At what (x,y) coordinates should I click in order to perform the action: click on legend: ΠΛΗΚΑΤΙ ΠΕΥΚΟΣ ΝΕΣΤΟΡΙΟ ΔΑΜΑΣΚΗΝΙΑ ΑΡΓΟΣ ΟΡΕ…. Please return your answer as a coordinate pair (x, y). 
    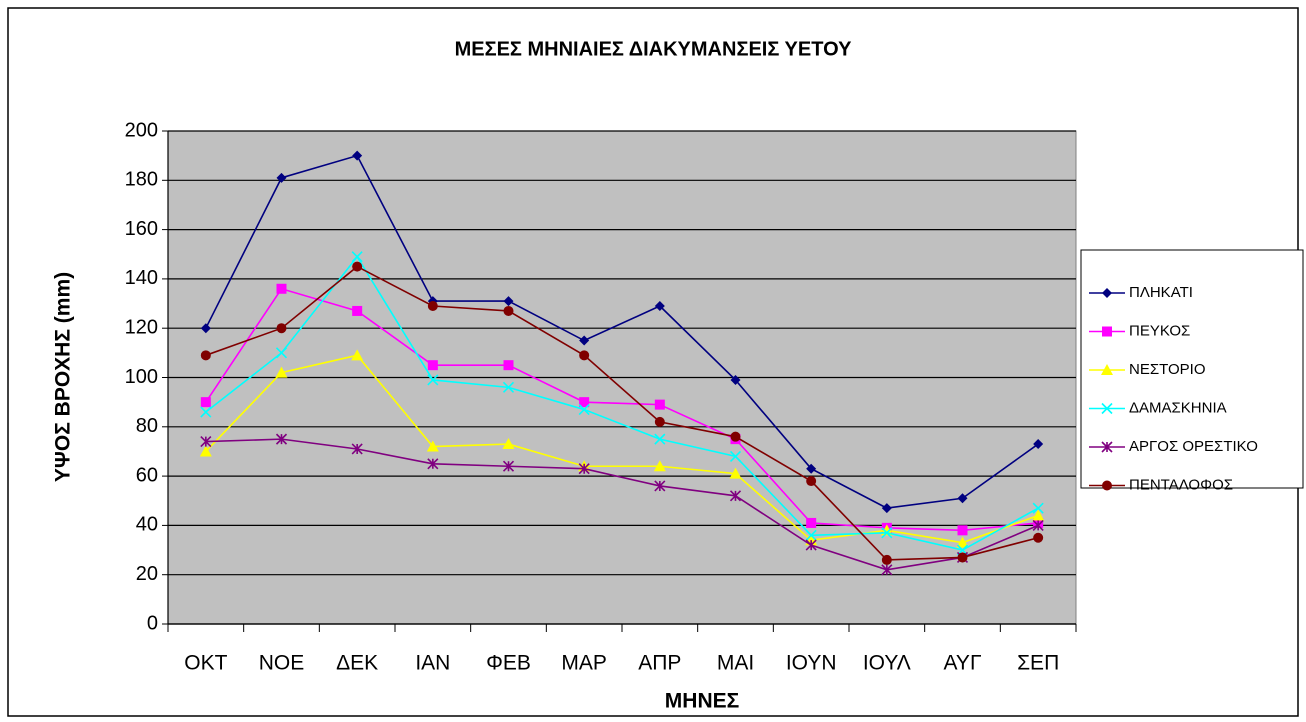
    Looking at the image, I should click on (1192, 371).